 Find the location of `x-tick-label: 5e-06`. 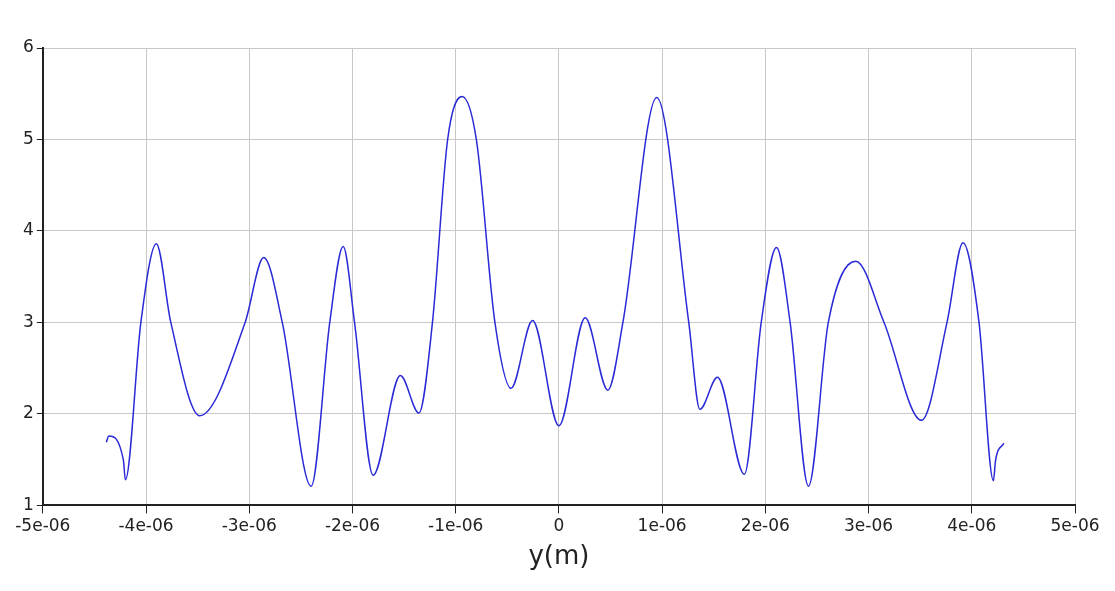

x-tick-label: 5e-06 is located at coordinates (1075, 525).